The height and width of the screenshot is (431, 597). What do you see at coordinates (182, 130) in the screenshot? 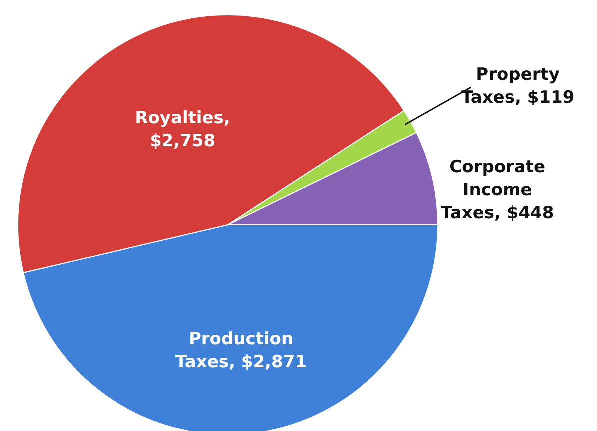
I see `slice-label: Royalties, $2,758` at bounding box center [182, 130].